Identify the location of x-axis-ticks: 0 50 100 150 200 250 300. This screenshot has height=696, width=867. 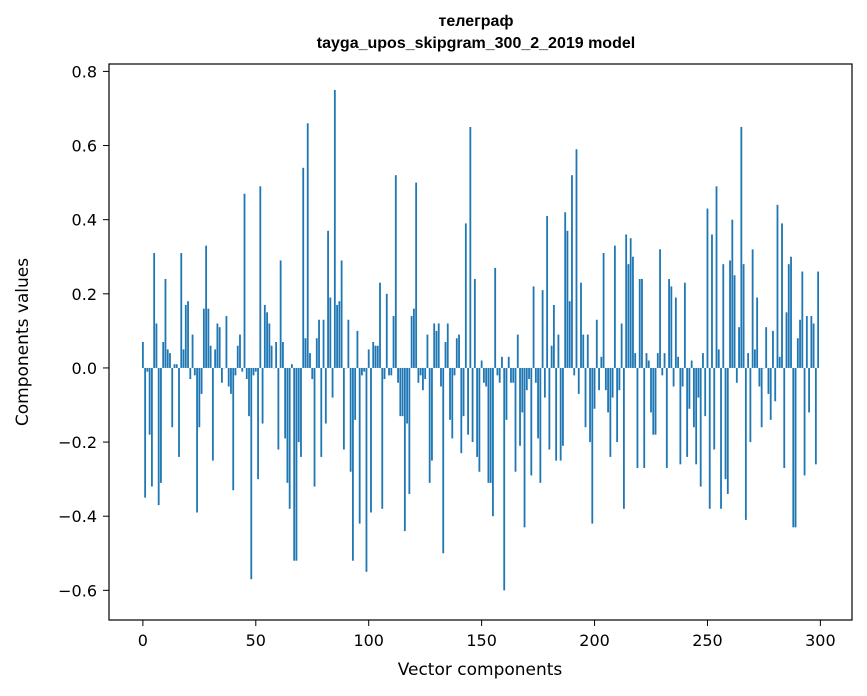
(487, 635).